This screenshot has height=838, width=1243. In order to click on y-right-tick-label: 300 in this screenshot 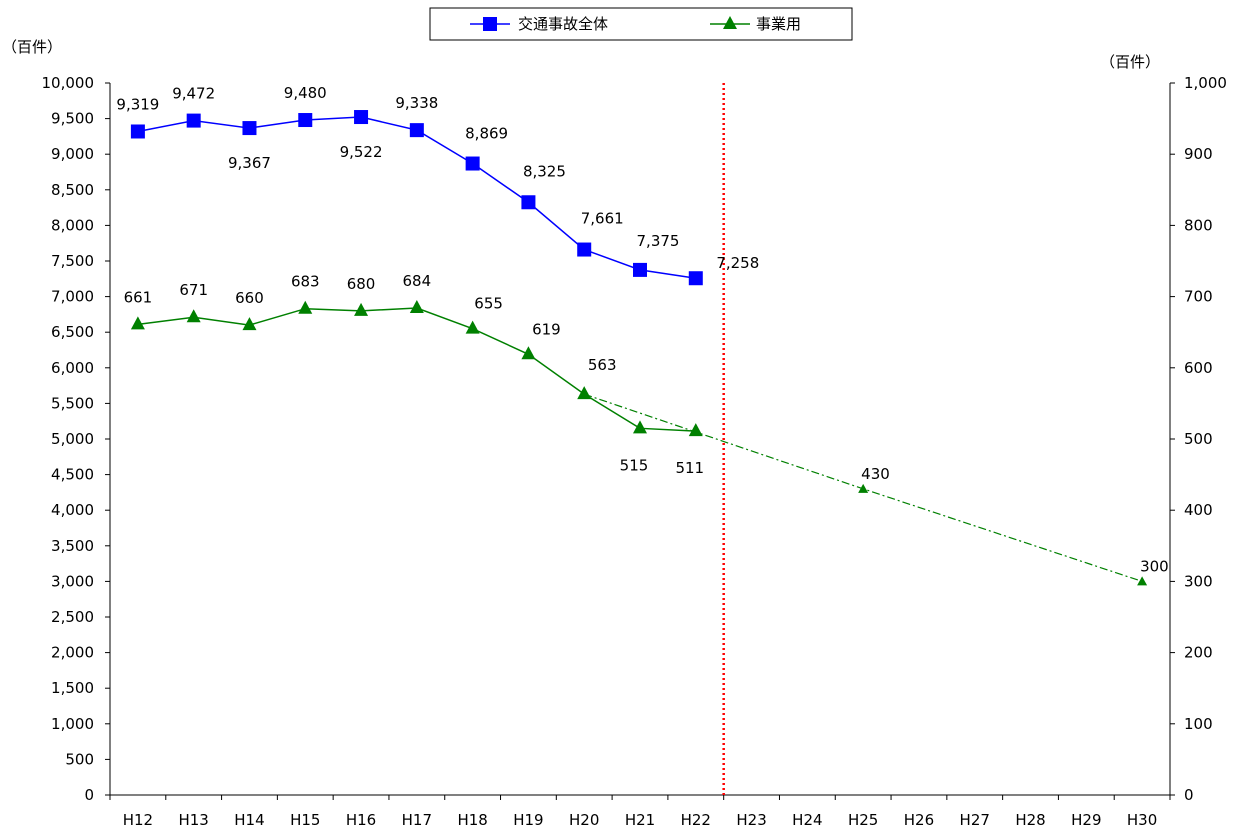, I will do `click(1198, 581)`.